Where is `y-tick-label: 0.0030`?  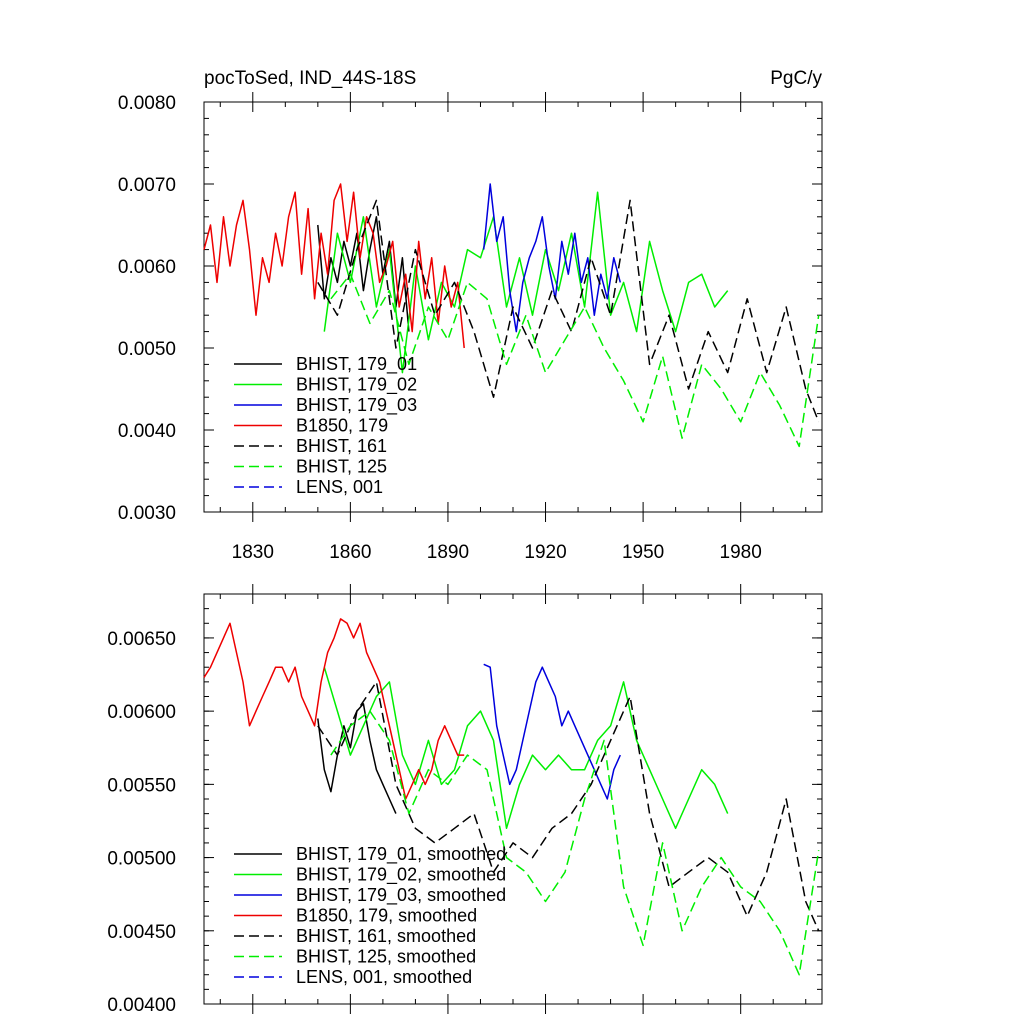 y-tick-label: 0.0030 is located at coordinates (147, 513).